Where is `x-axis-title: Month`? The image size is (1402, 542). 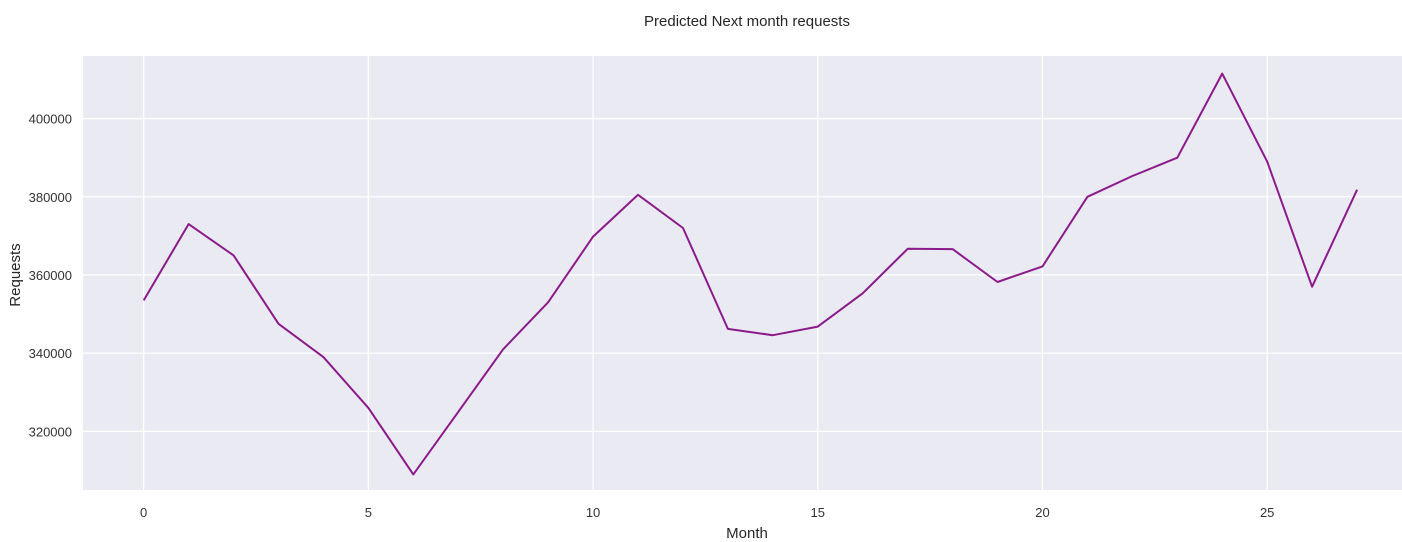 x-axis-title: Month is located at coordinates (747, 533).